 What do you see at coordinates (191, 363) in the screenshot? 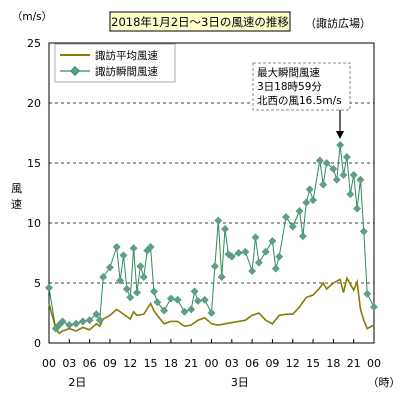
I see `x-tick-label-7: 21` at bounding box center [191, 363].